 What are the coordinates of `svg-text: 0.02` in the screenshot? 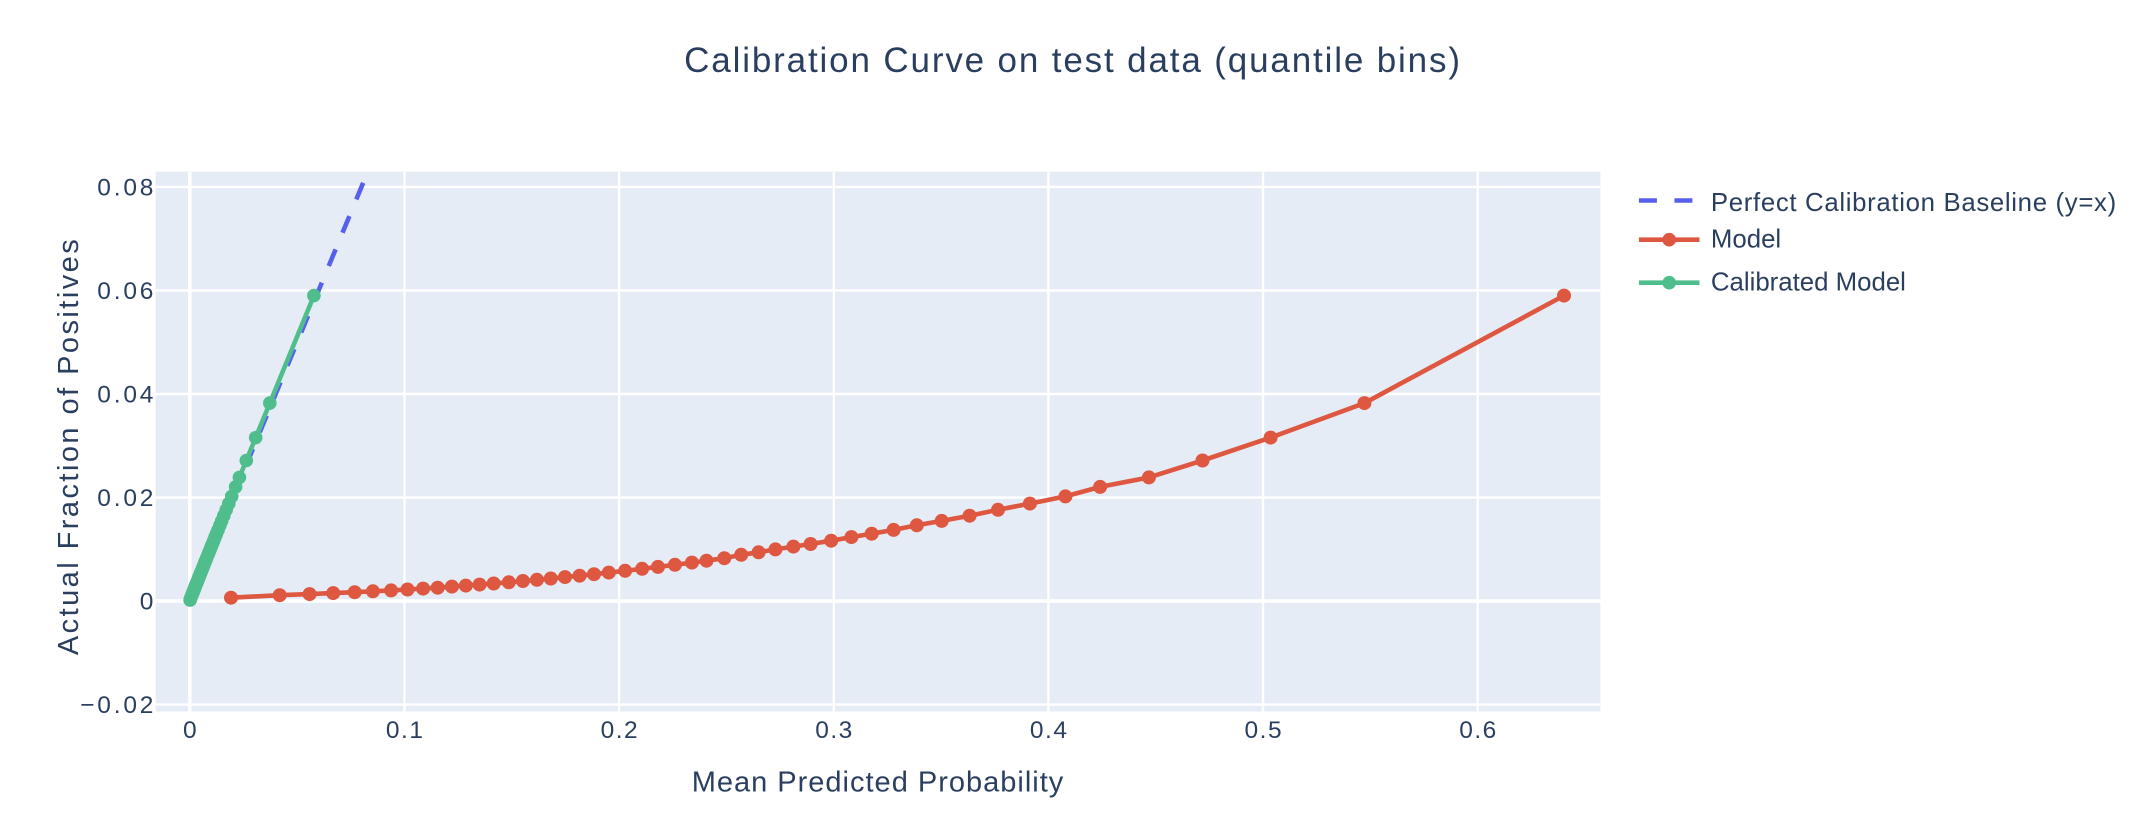 It's located at (126, 498).